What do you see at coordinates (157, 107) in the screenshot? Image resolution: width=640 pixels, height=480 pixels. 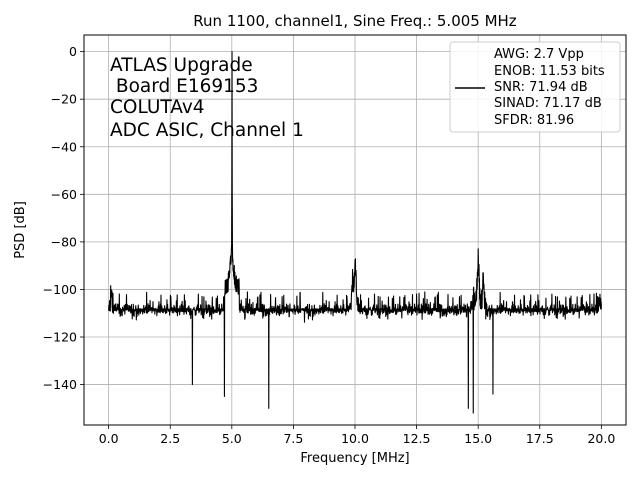 I see `annotation-line: COLUTAv4` at bounding box center [157, 107].